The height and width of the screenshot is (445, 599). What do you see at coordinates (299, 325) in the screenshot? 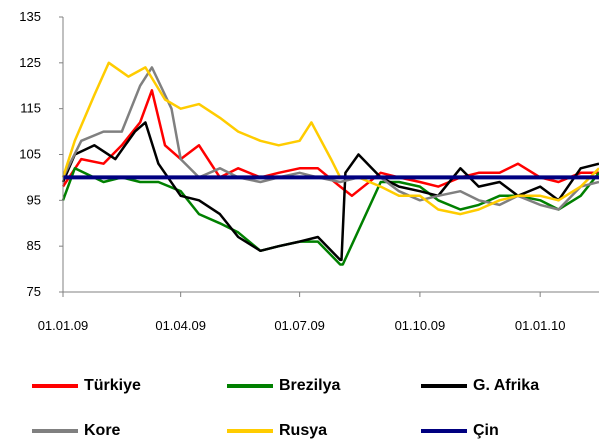
I see `x-tick-label: 01.07.09` at bounding box center [299, 325].